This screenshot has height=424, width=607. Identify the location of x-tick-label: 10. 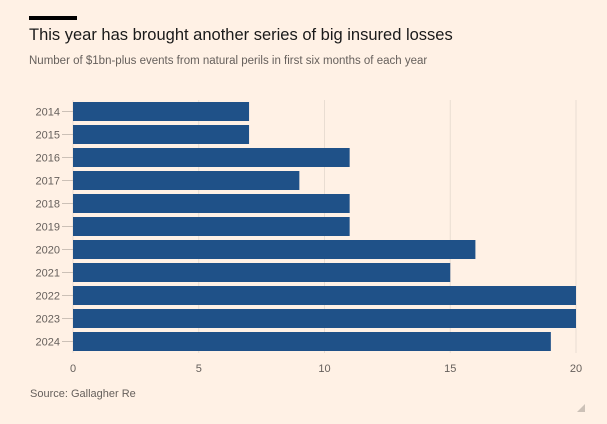
(324, 369).